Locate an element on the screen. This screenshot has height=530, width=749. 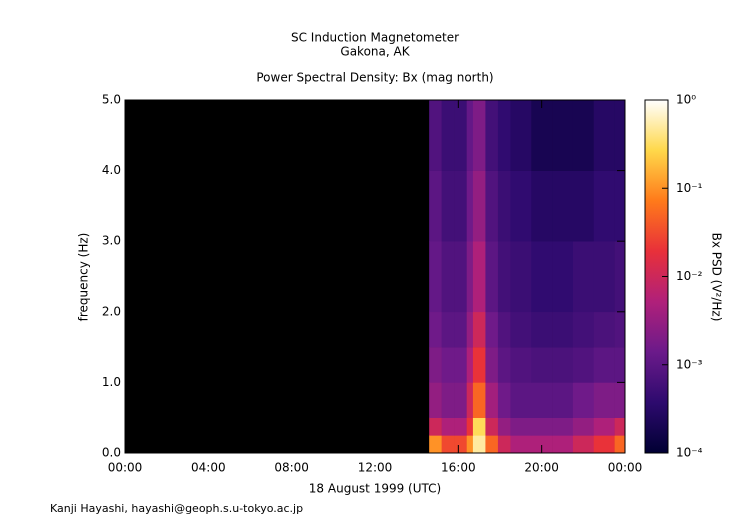
x-tick-label: 16:00 is located at coordinates (458, 468).